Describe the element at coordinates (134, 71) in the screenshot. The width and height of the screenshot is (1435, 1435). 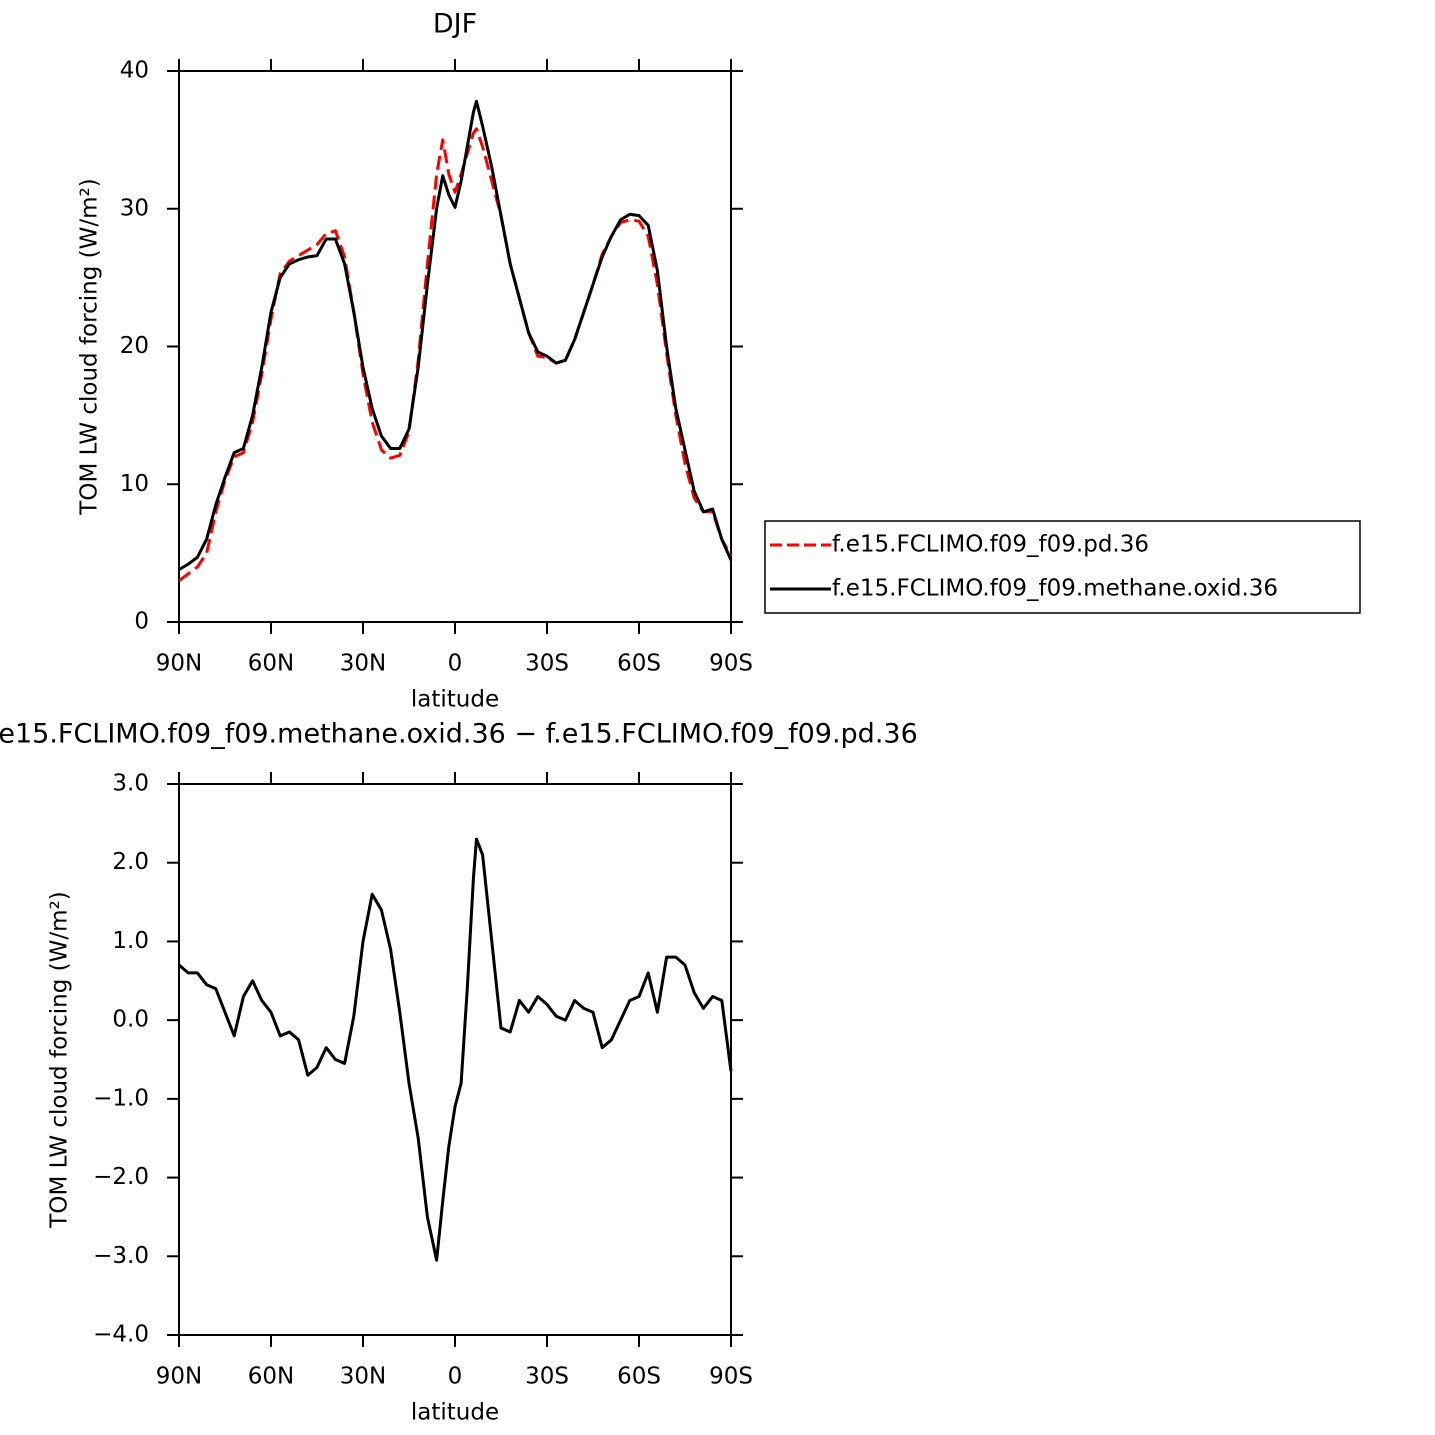
I see `y-tick-label: 40` at that location.